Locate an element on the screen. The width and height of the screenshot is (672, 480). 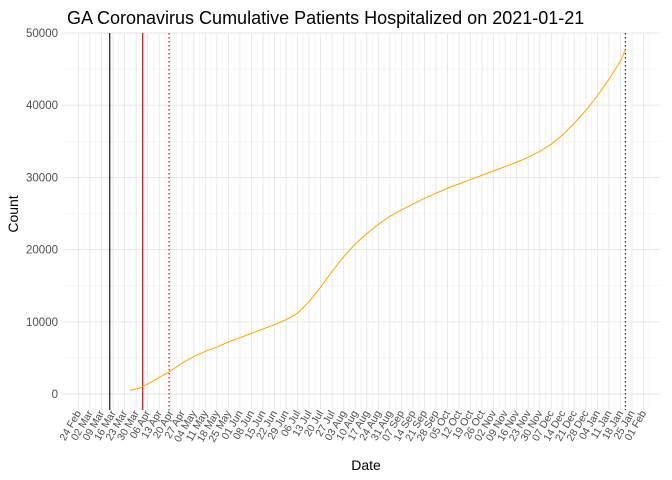
x-axis-label: Date is located at coordinates (366, 465).